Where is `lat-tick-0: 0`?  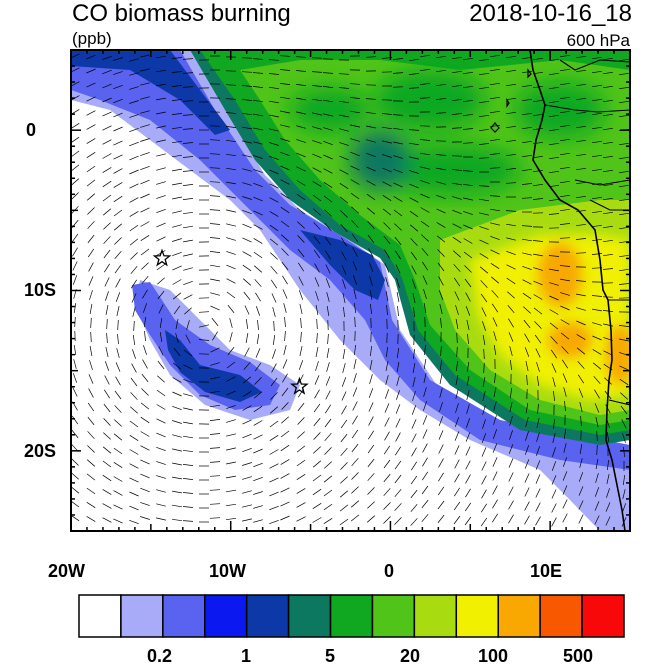
lat-tick-0: 0 is located at coordinates (31, 130).